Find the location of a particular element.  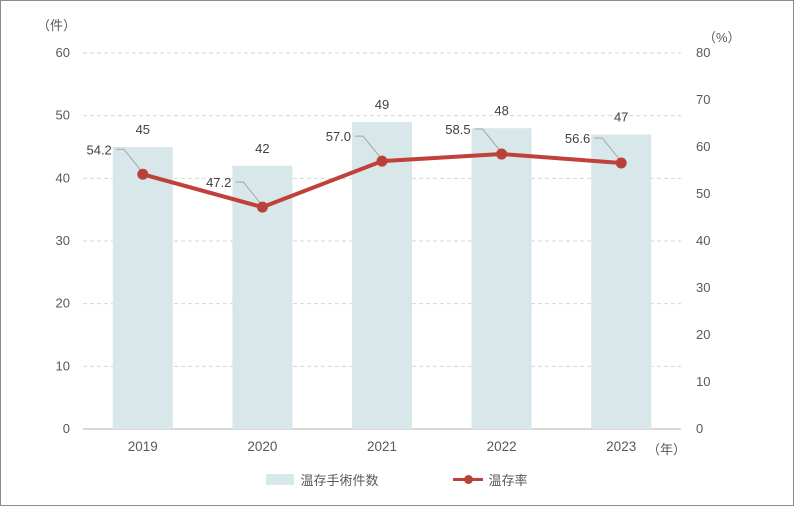

legend-item-line-series: 温存率 is located at coordinates (490, 479).